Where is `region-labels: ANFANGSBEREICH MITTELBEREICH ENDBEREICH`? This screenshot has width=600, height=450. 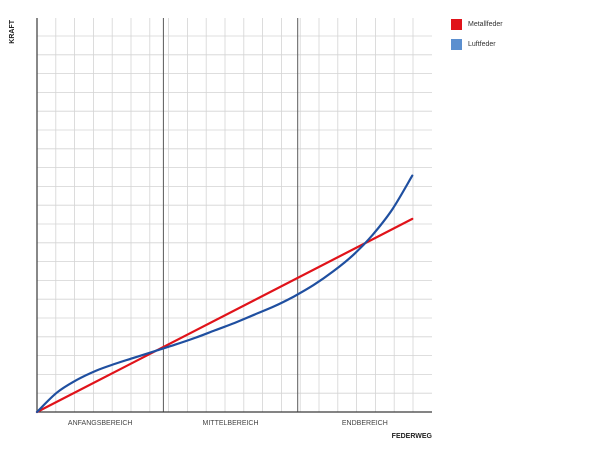 region-labels: ANFANGSBEREICH MITTELBEREICH ENDBEREICH is located at coordinates (228, 423).